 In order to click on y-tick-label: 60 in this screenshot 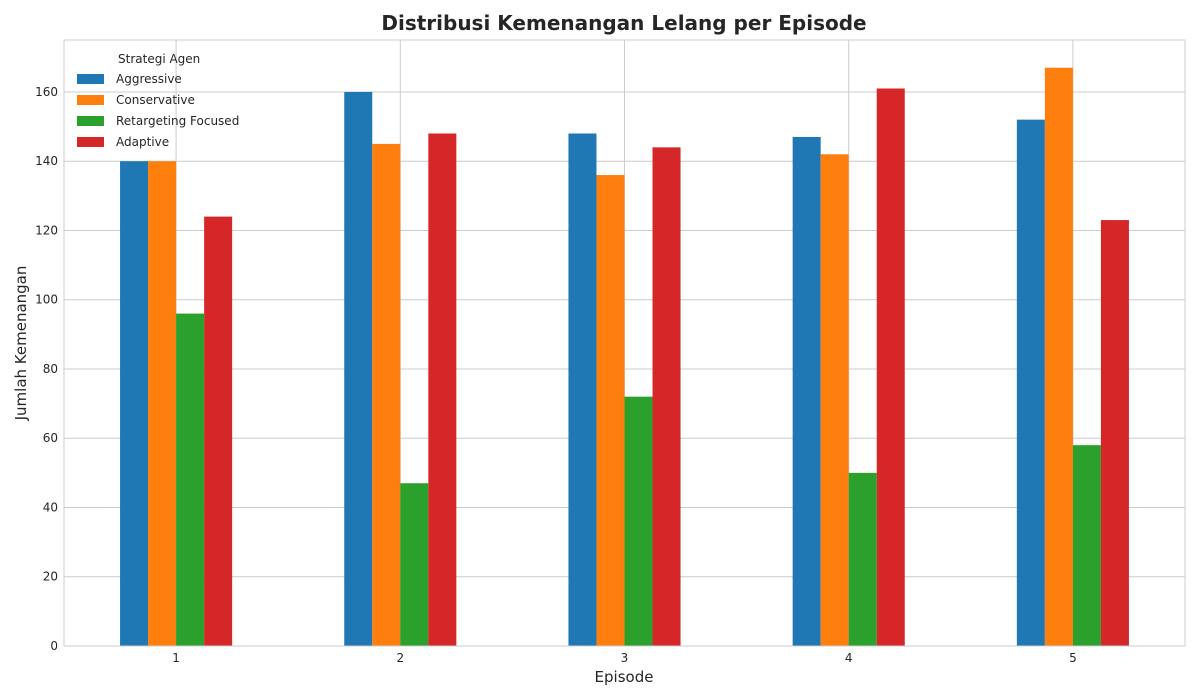, I will do `click(50, 438)`.